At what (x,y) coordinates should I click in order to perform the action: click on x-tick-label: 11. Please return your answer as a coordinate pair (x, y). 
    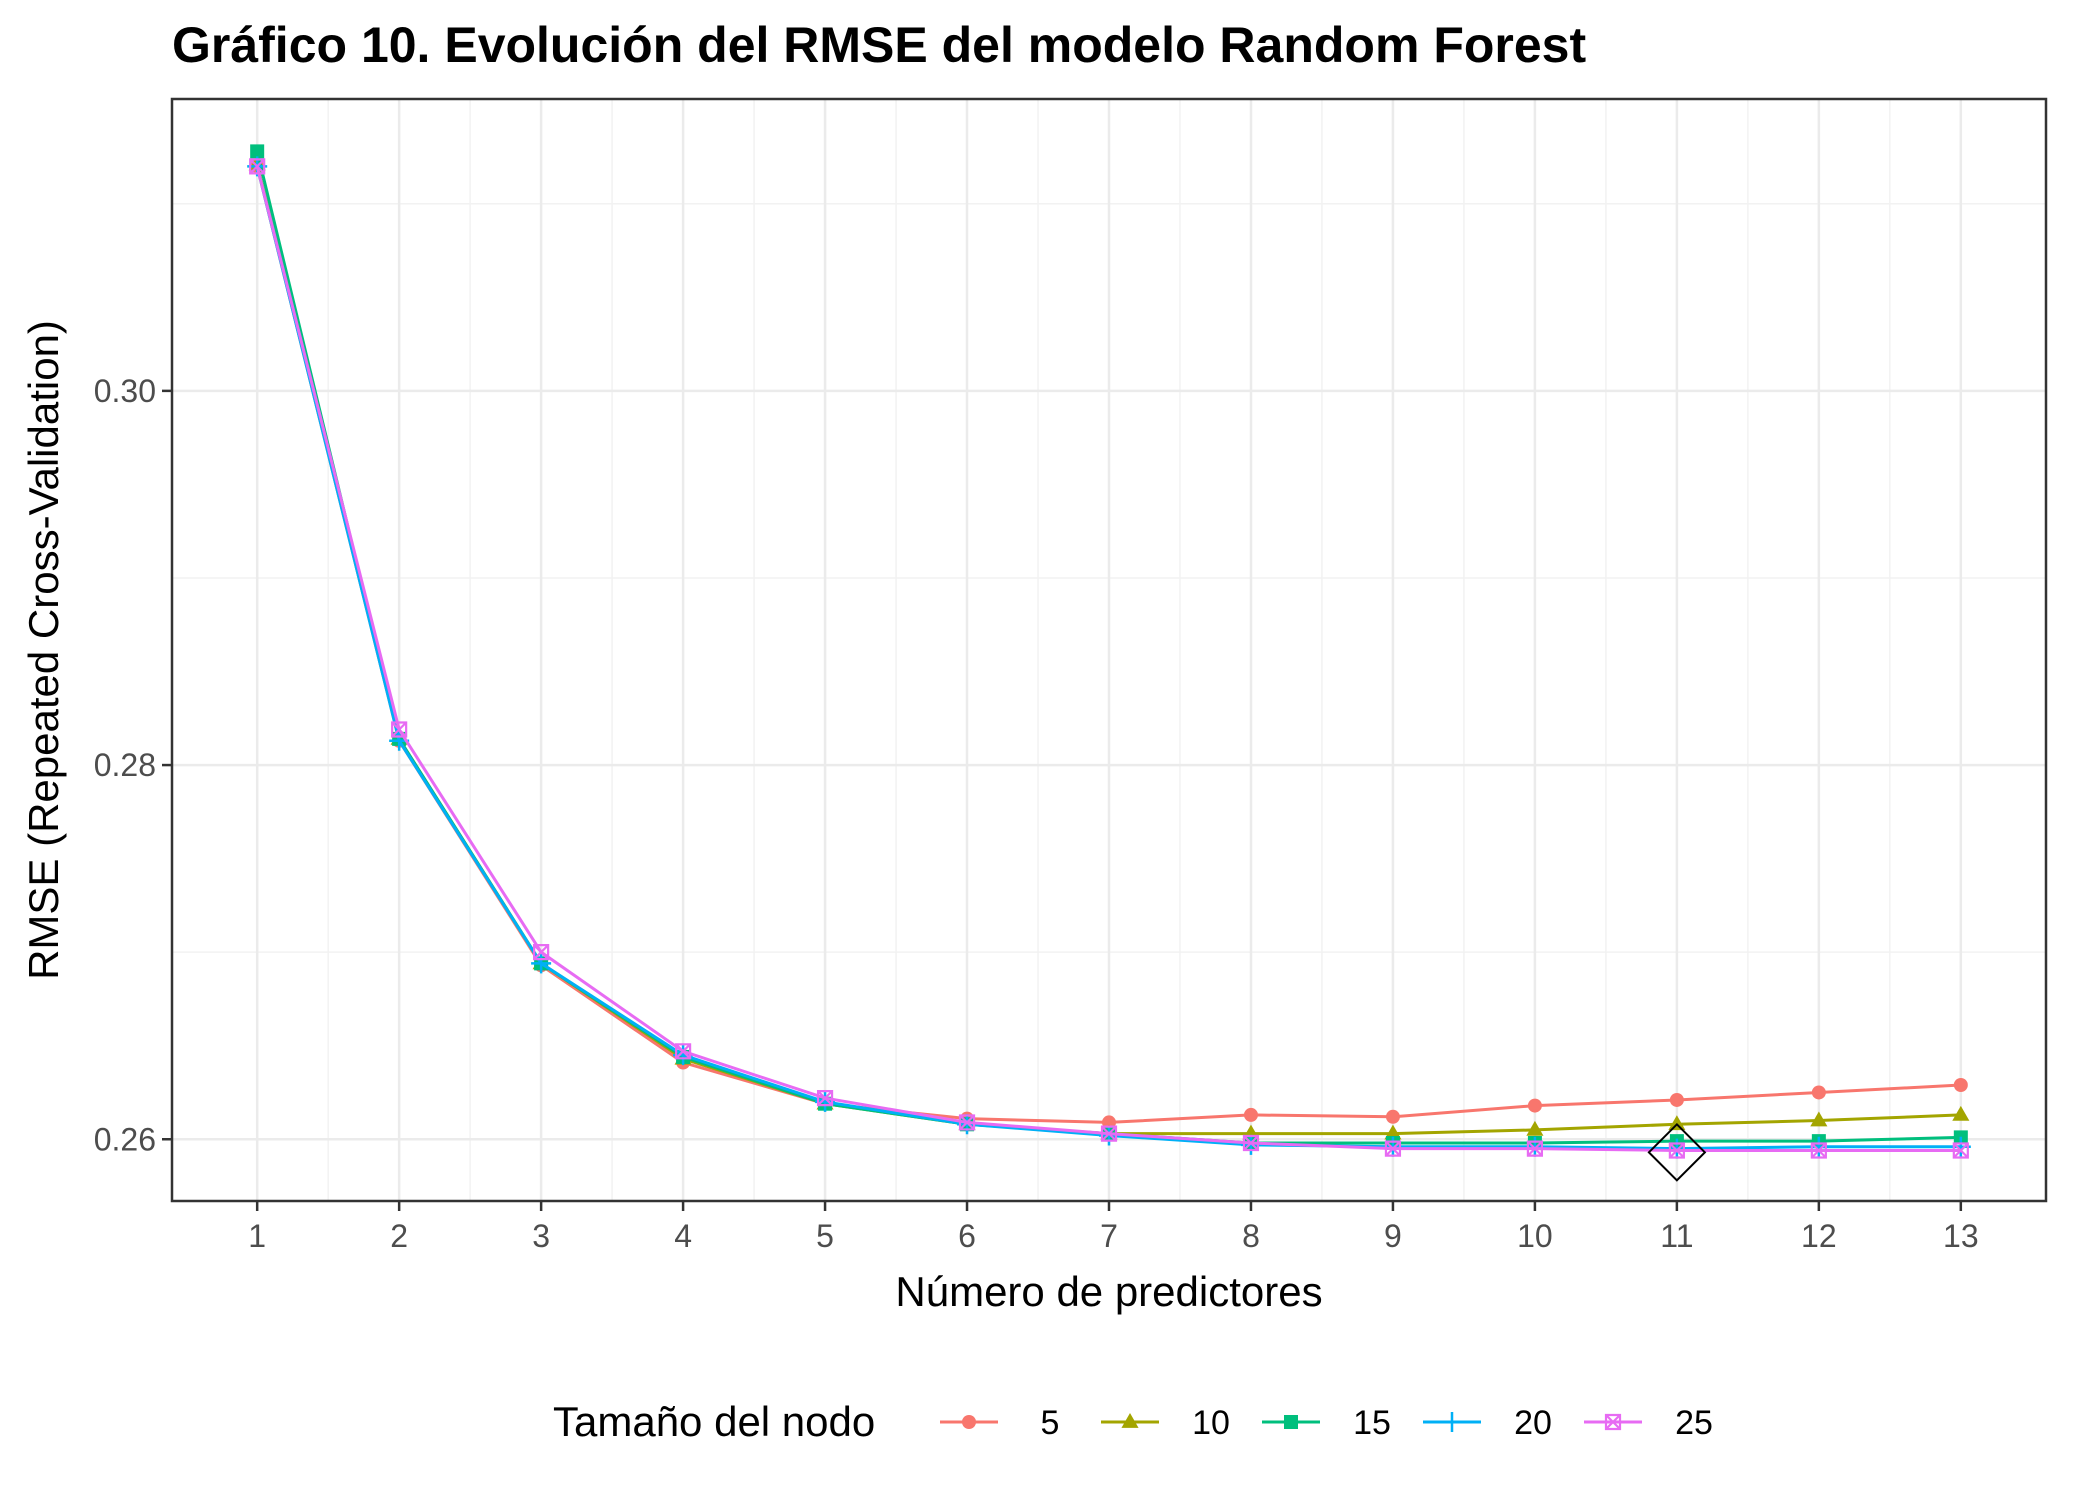
    Looking at the image, I should click on (1676, 1236).